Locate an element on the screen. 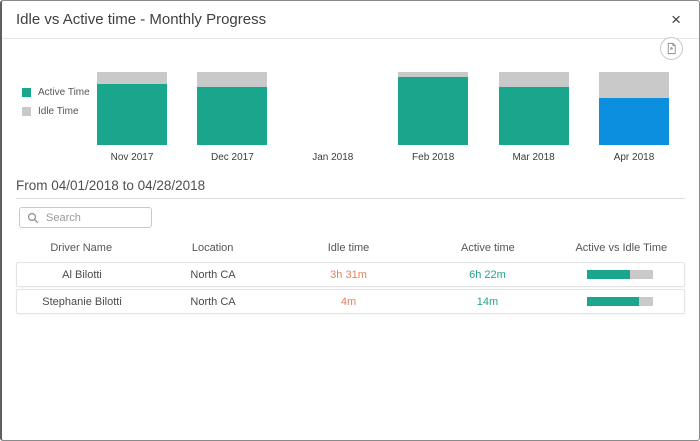 Image resolution: width=700 pixels, height=441 pixels. column-header-location: Location is located at coordinates (212, 248).